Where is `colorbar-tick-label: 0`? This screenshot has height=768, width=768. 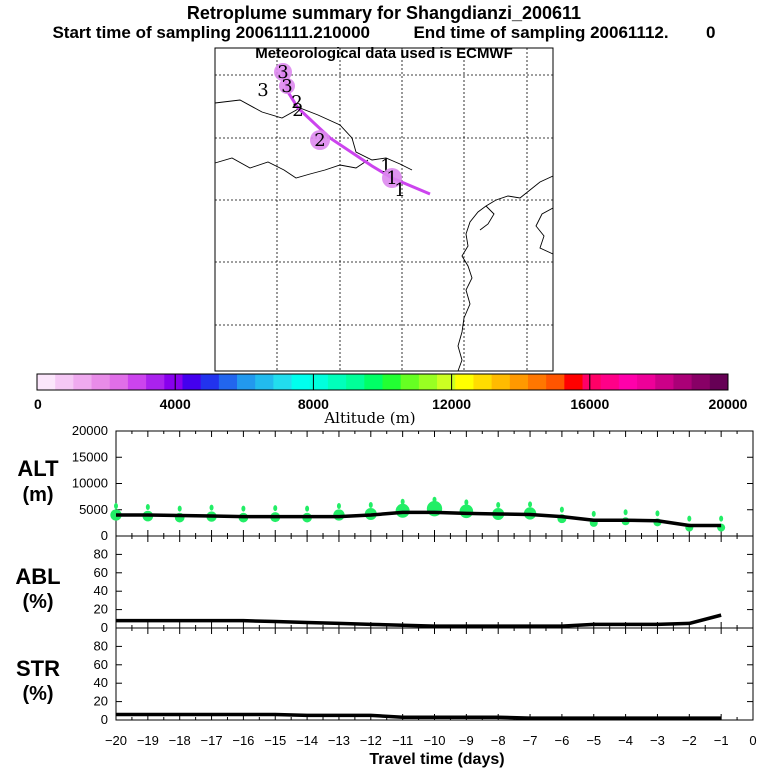
colorbar-tick-label: 0 is located at coordinates (38, 404).